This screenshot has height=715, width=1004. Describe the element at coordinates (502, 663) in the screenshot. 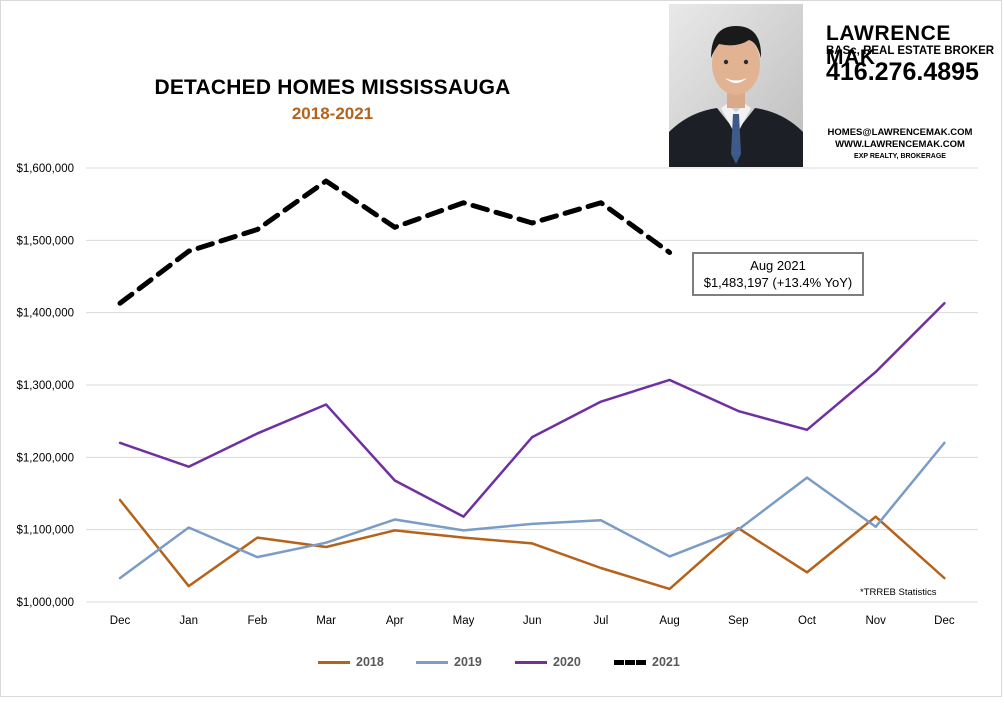

I see `legend: 2018 2019 2020 2021` at that location.